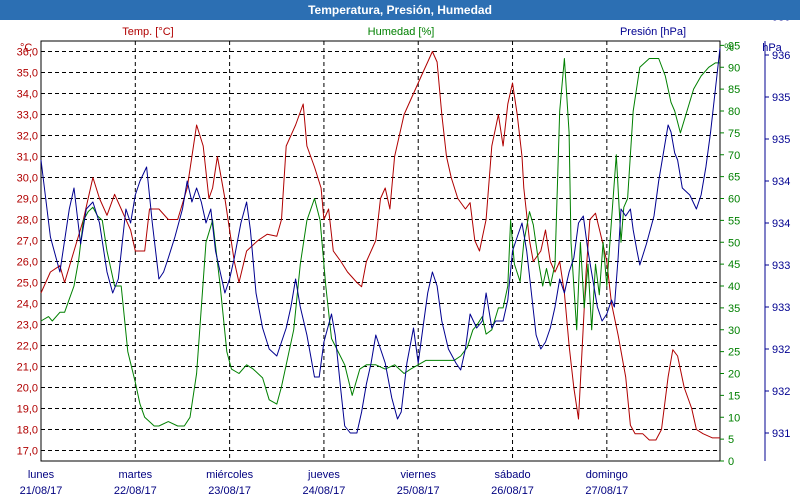 The height and width of the screenshot is (500, 800). I want to click on temperature-tick-label: 19,0, so click(27, 410).